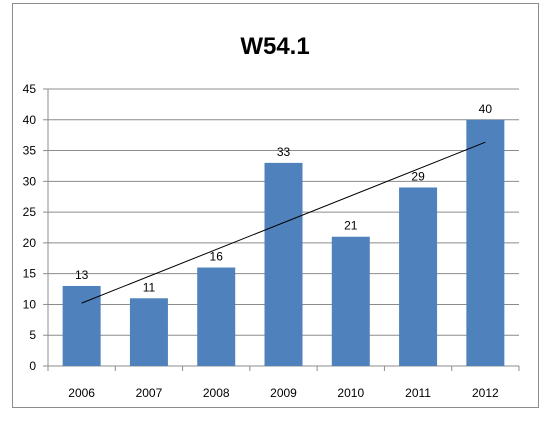 This screenshot has height=425, width=550. Describe the element at coordinates (217, 257) in the screenshot. I see `data-label-2008: 16` at that location.